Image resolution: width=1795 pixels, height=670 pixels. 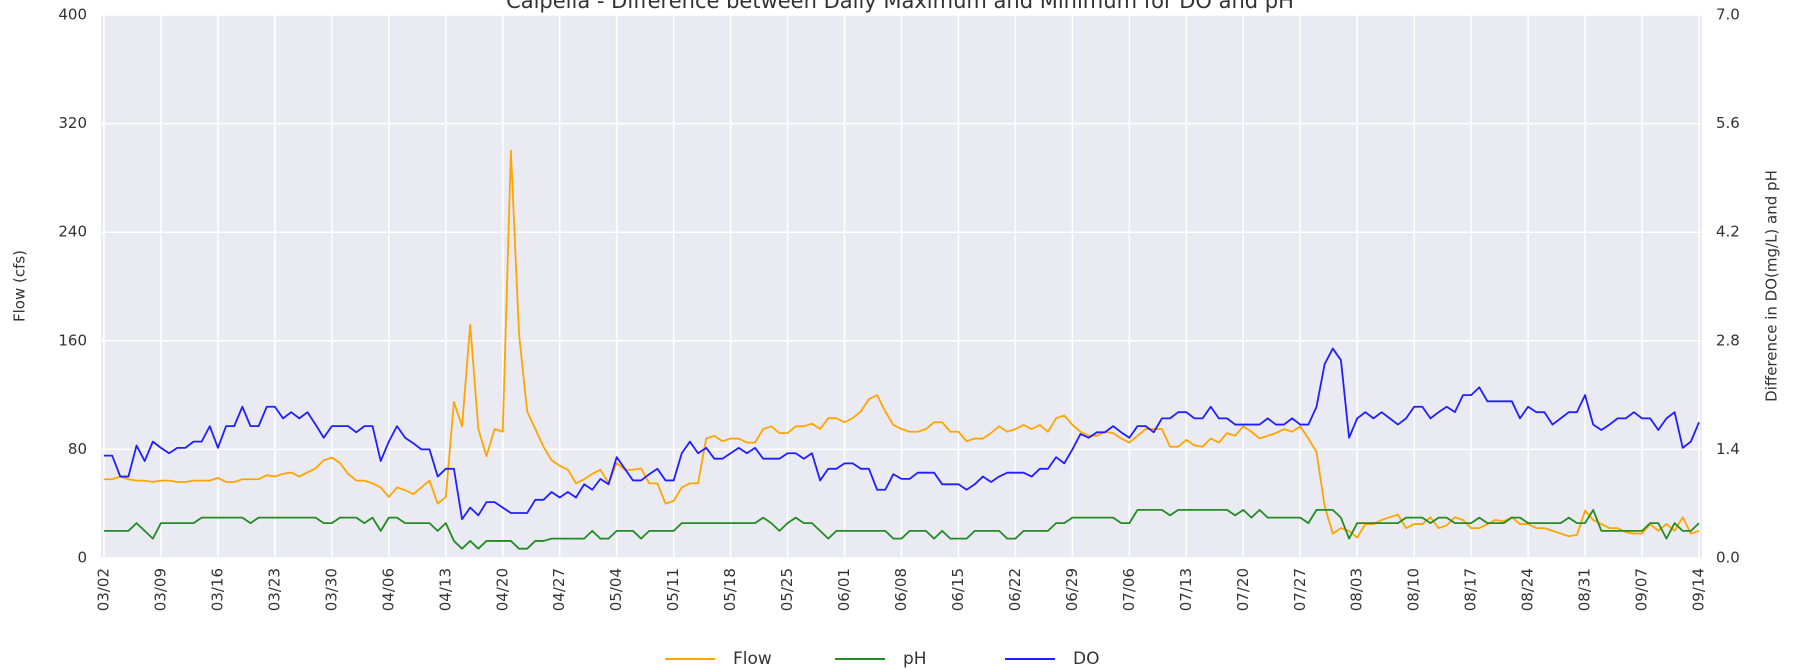 I want to click on y-tick-label: 240, so click(x=72, y=232).